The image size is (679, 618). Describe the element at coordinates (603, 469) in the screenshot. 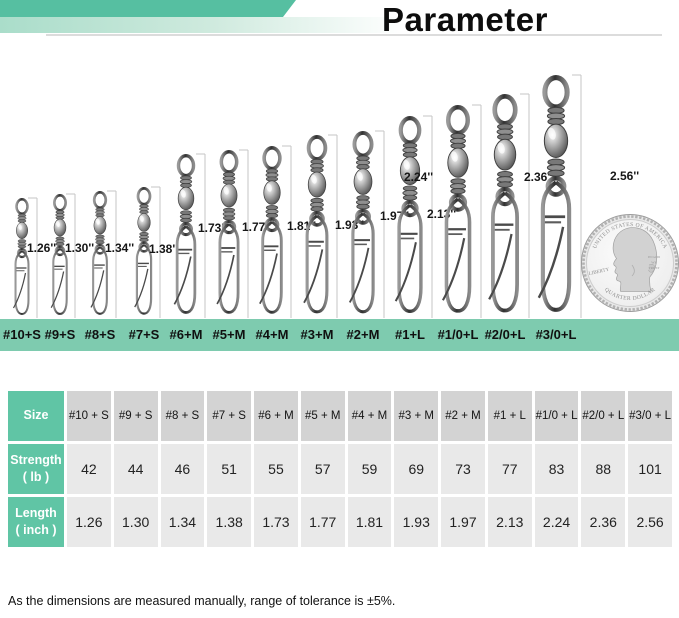

I see `value-cell: 88` at that location.